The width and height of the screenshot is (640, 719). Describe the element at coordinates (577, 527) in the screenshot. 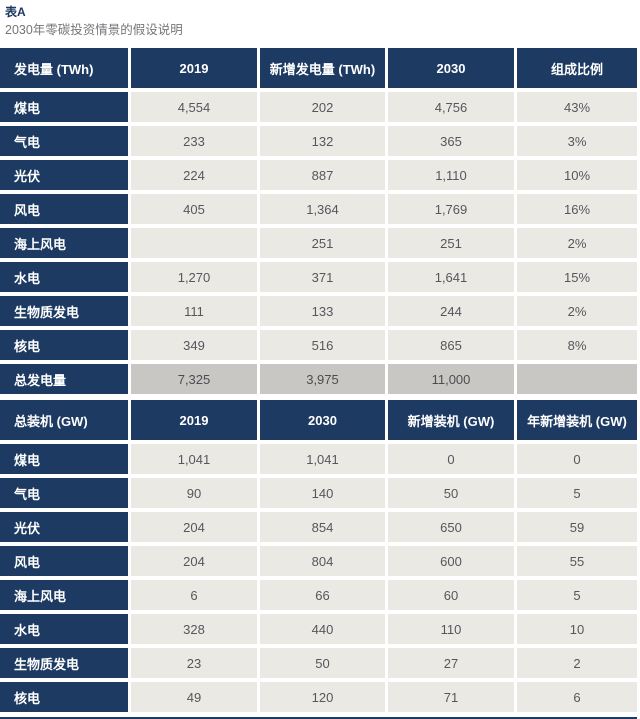

I see `value-cell: 59` at that location.